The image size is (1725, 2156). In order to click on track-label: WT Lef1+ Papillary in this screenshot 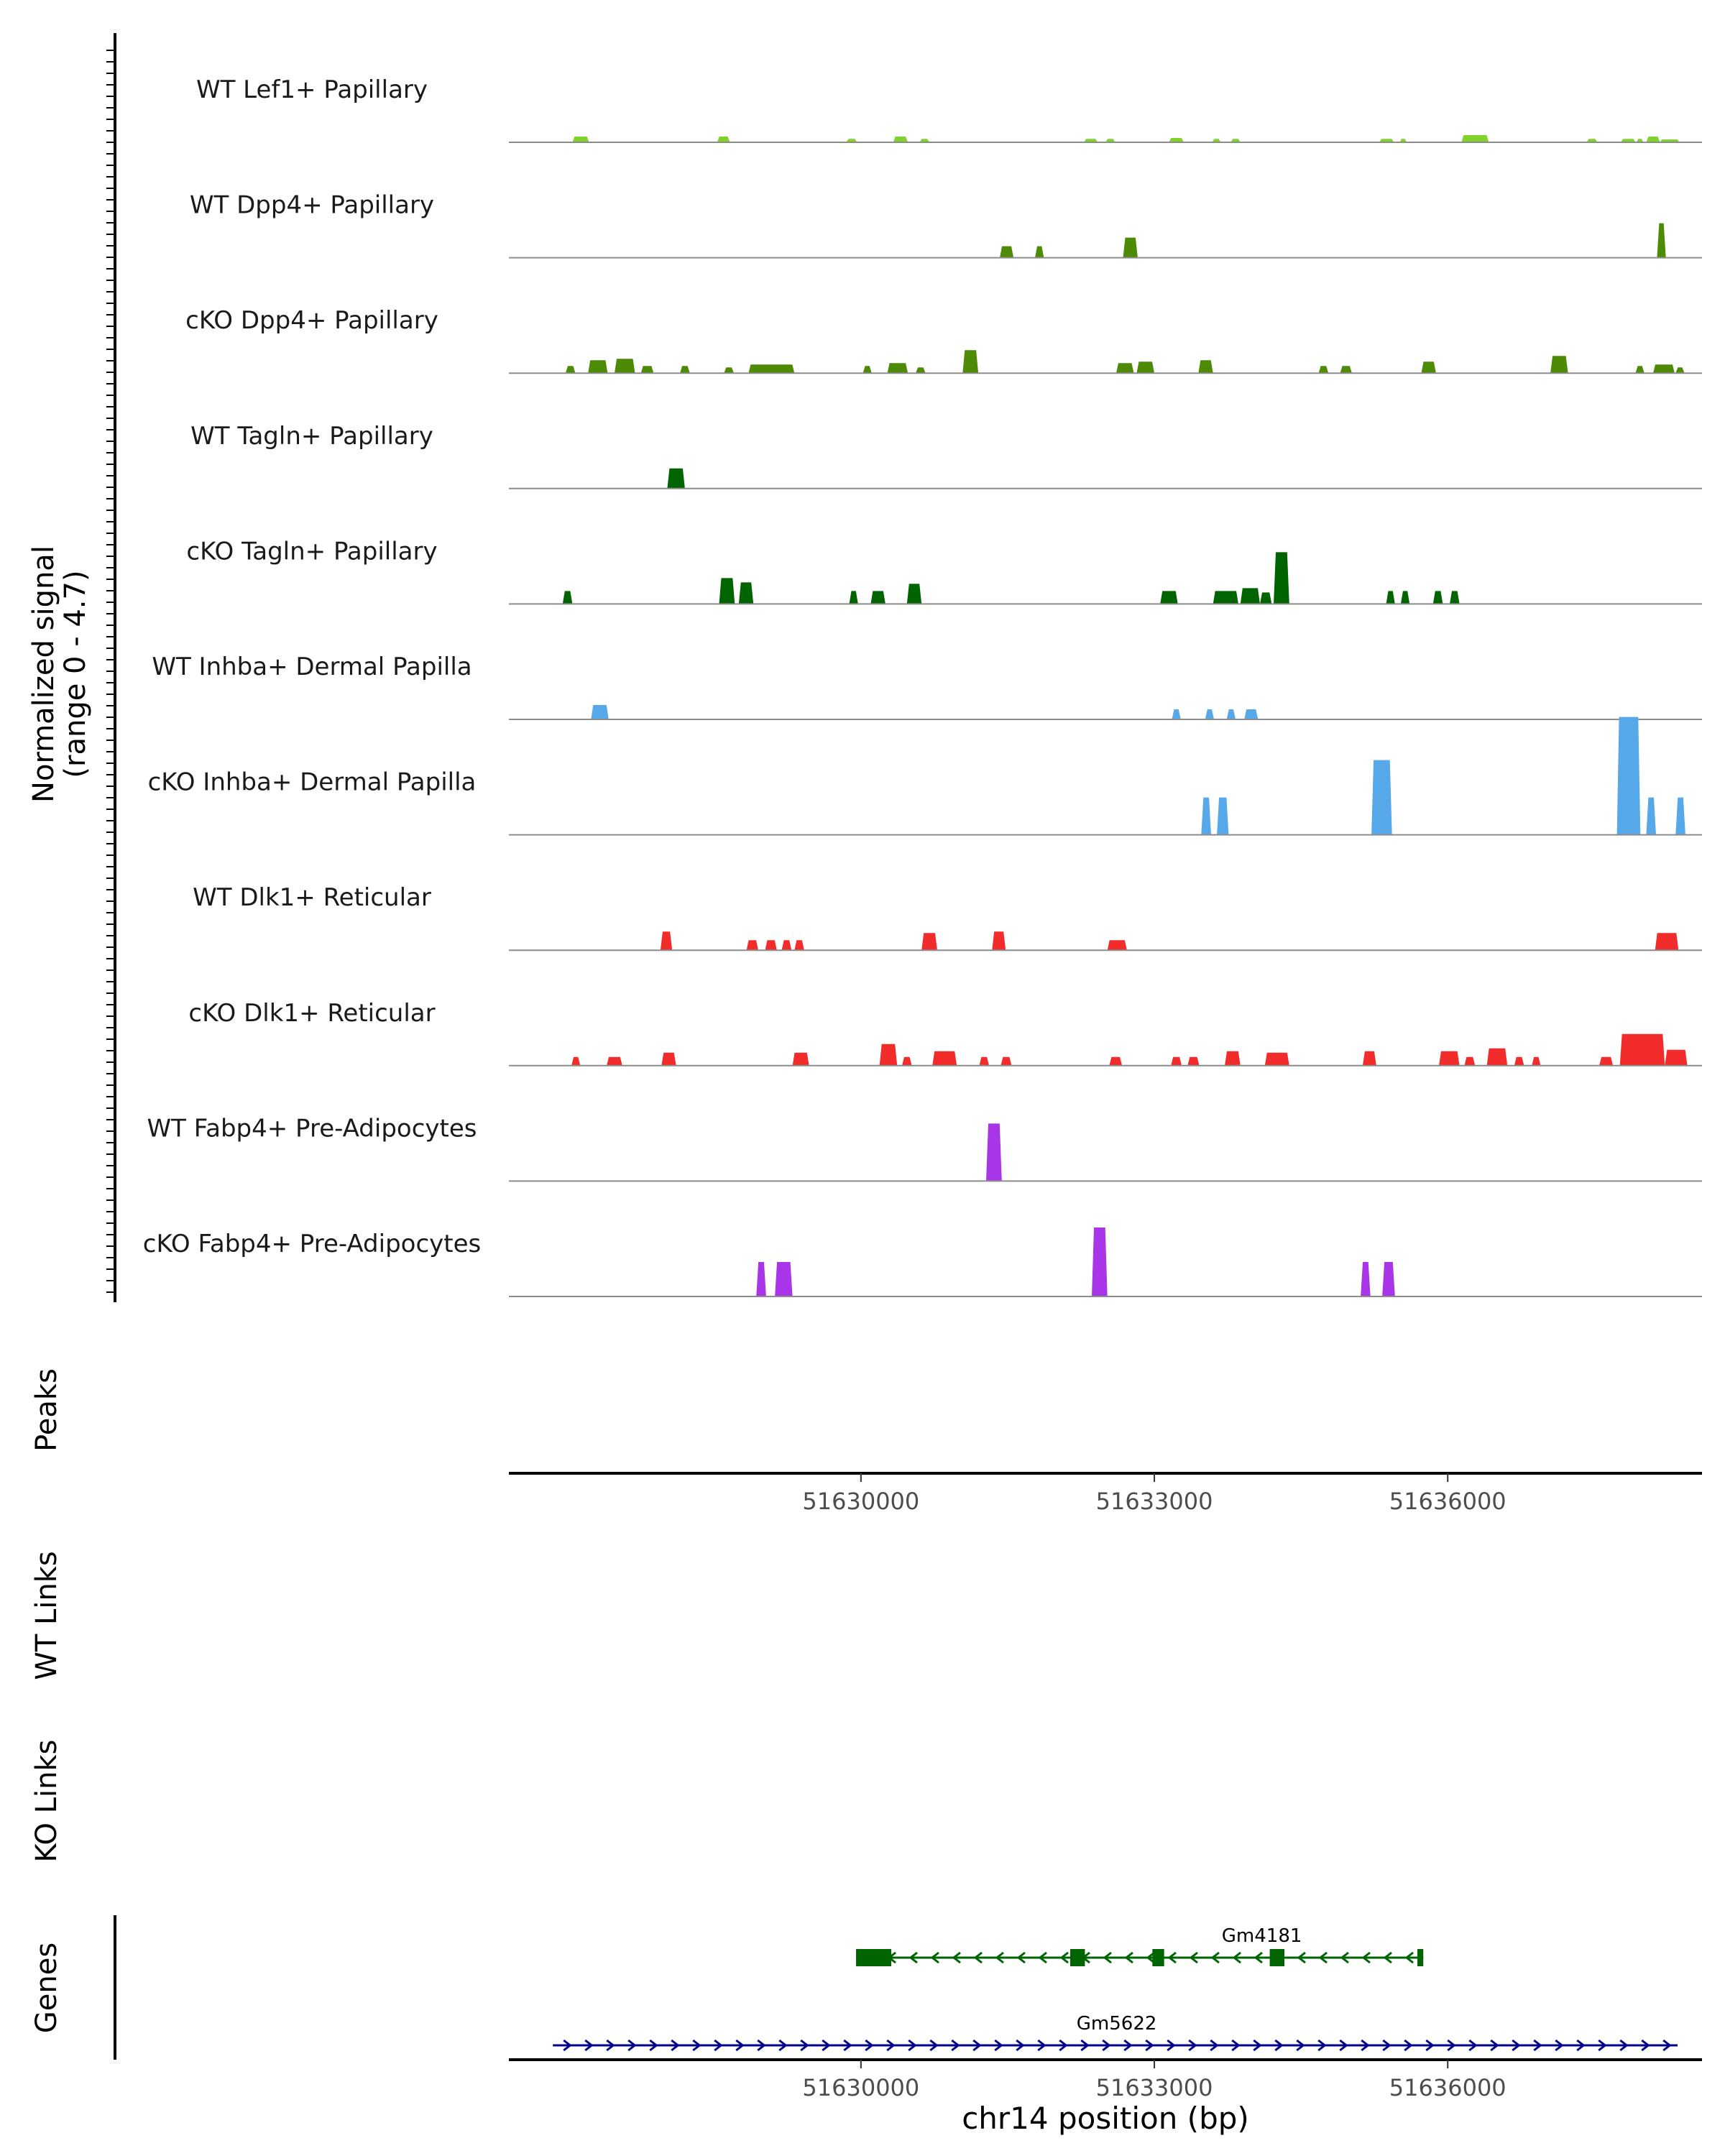, I will do `click(312, 90)`.